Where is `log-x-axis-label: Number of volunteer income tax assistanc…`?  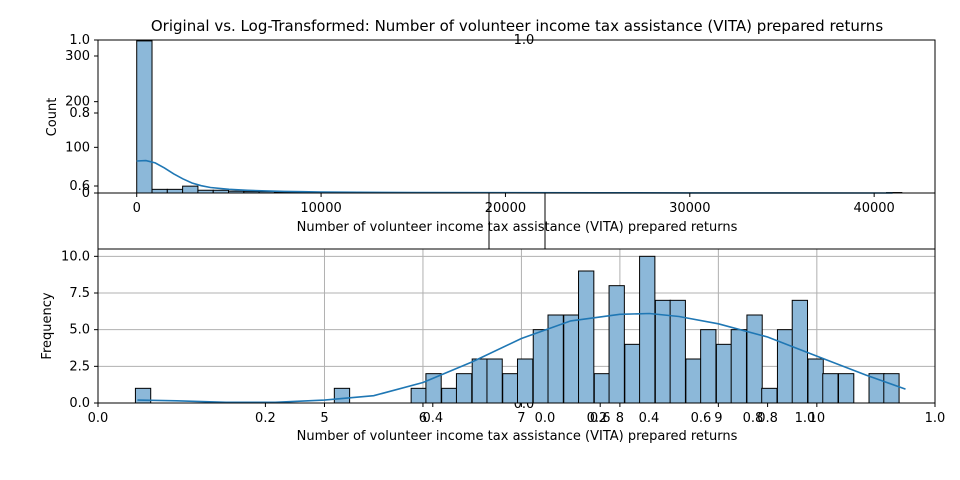 log-x-axis-label: Number of volunteer income tax assistanc… is located at coordinates (517, 436).